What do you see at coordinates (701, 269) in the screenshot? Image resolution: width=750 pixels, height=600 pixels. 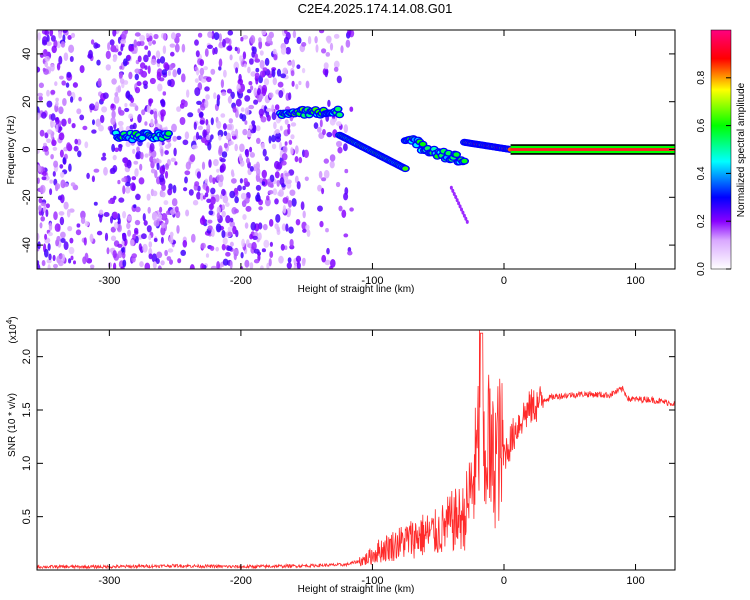 I see `colorbar-tick-label: 0.0` at bounding box center [701, 269].